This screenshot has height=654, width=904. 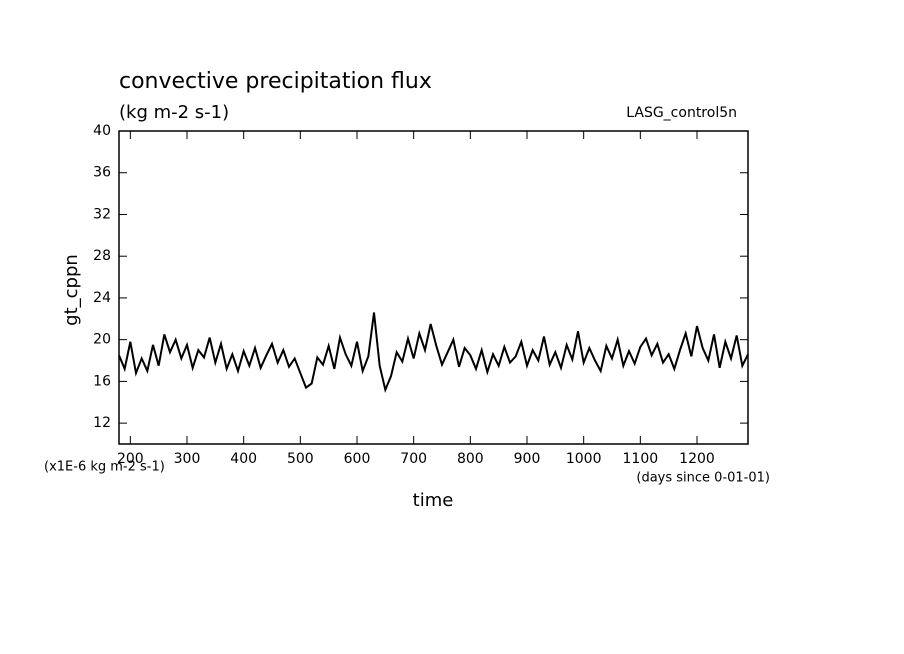 What do you see at coordinates (275, 81) in the screenshot?
I see `chart-title: convective precipitation flux` at bounding box center [275, 81].